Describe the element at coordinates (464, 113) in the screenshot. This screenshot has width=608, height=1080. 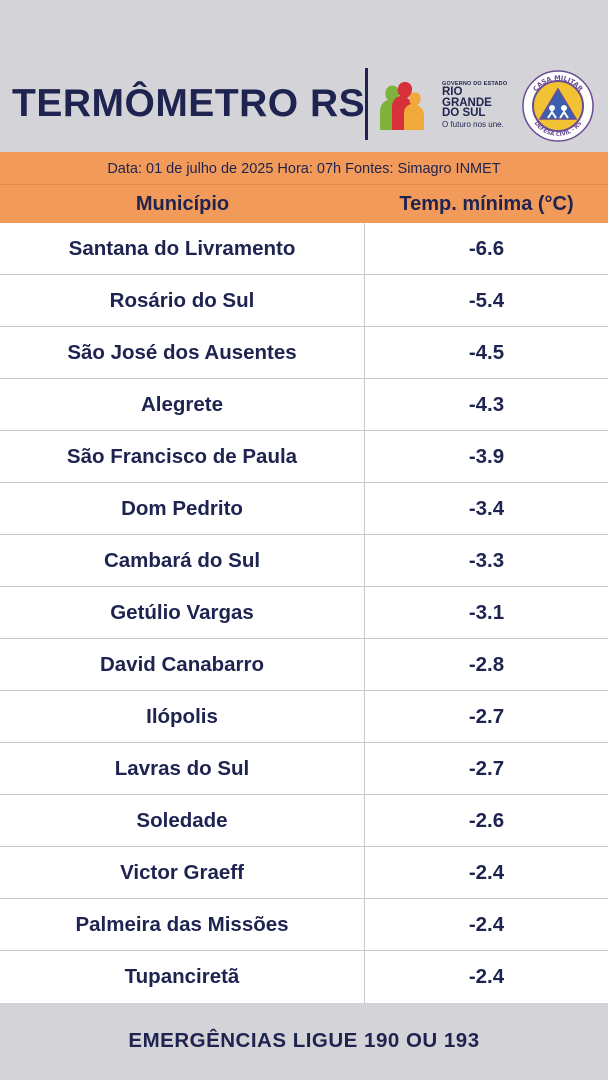
I see `gov-name-line-3: DO SUL` at that location.